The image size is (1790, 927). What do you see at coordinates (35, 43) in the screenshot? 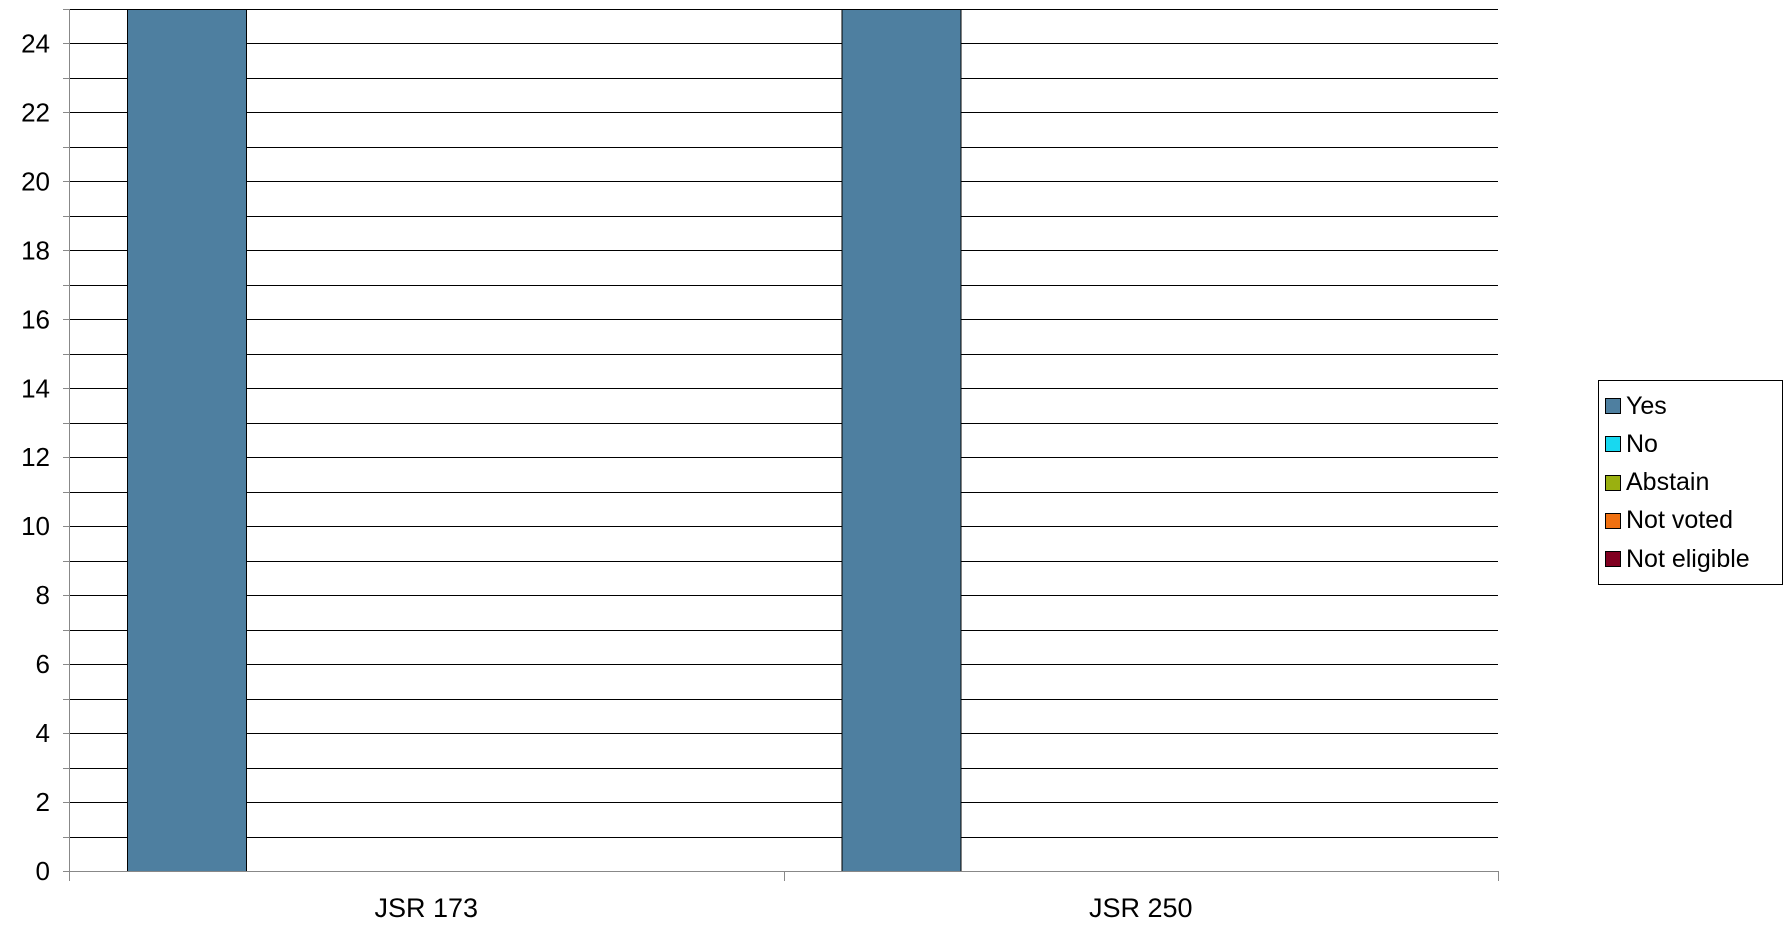
I see `y-tick-label: 24` at bounding box center [35, 43].